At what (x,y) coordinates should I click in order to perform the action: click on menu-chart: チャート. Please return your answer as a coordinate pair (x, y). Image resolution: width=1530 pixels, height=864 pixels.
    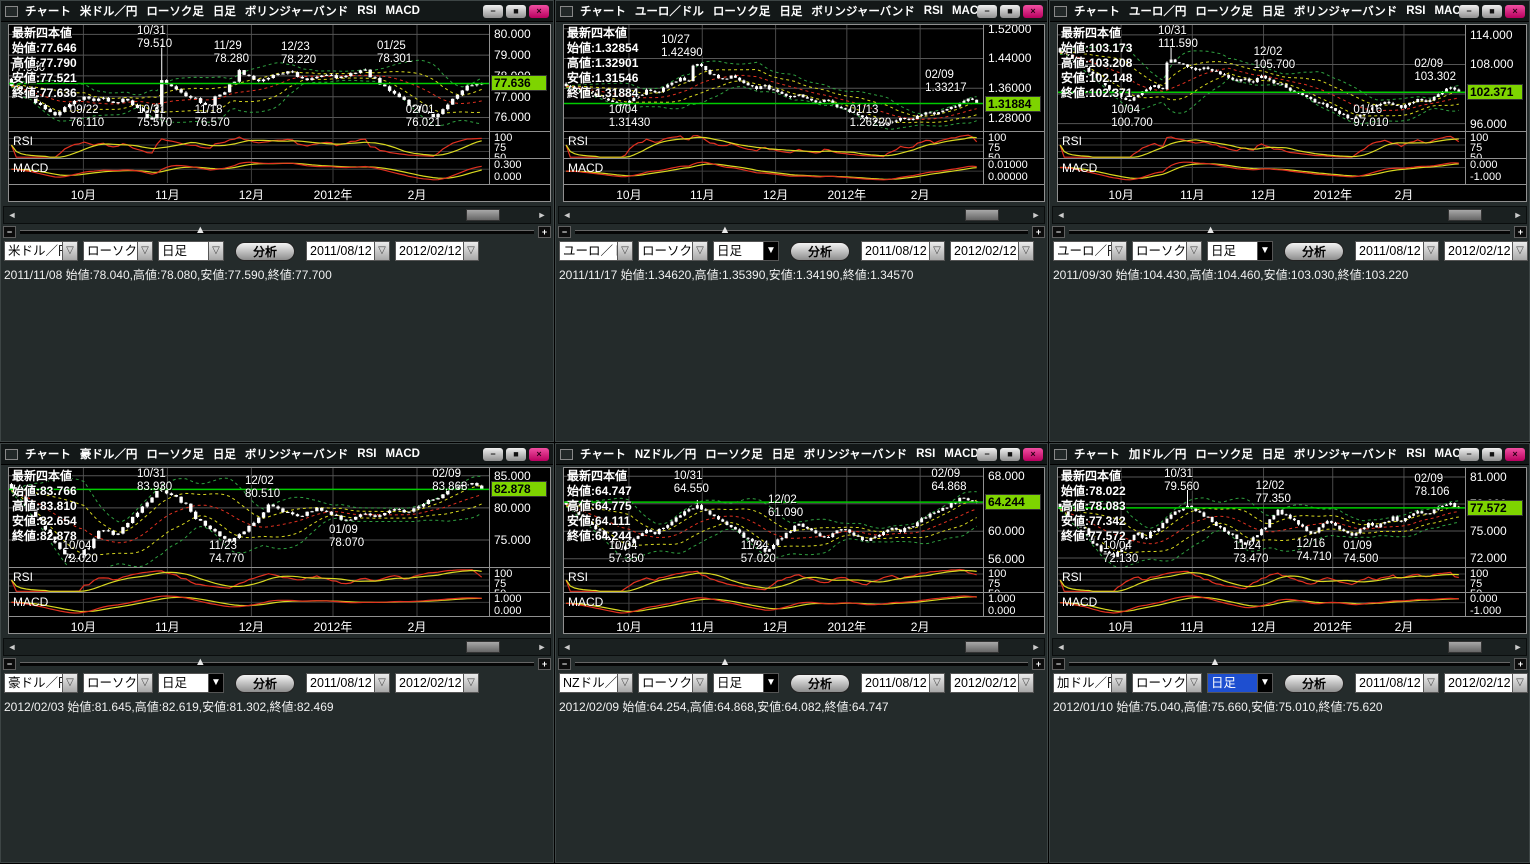
    Looking at the image, I should click on (1097, 455).